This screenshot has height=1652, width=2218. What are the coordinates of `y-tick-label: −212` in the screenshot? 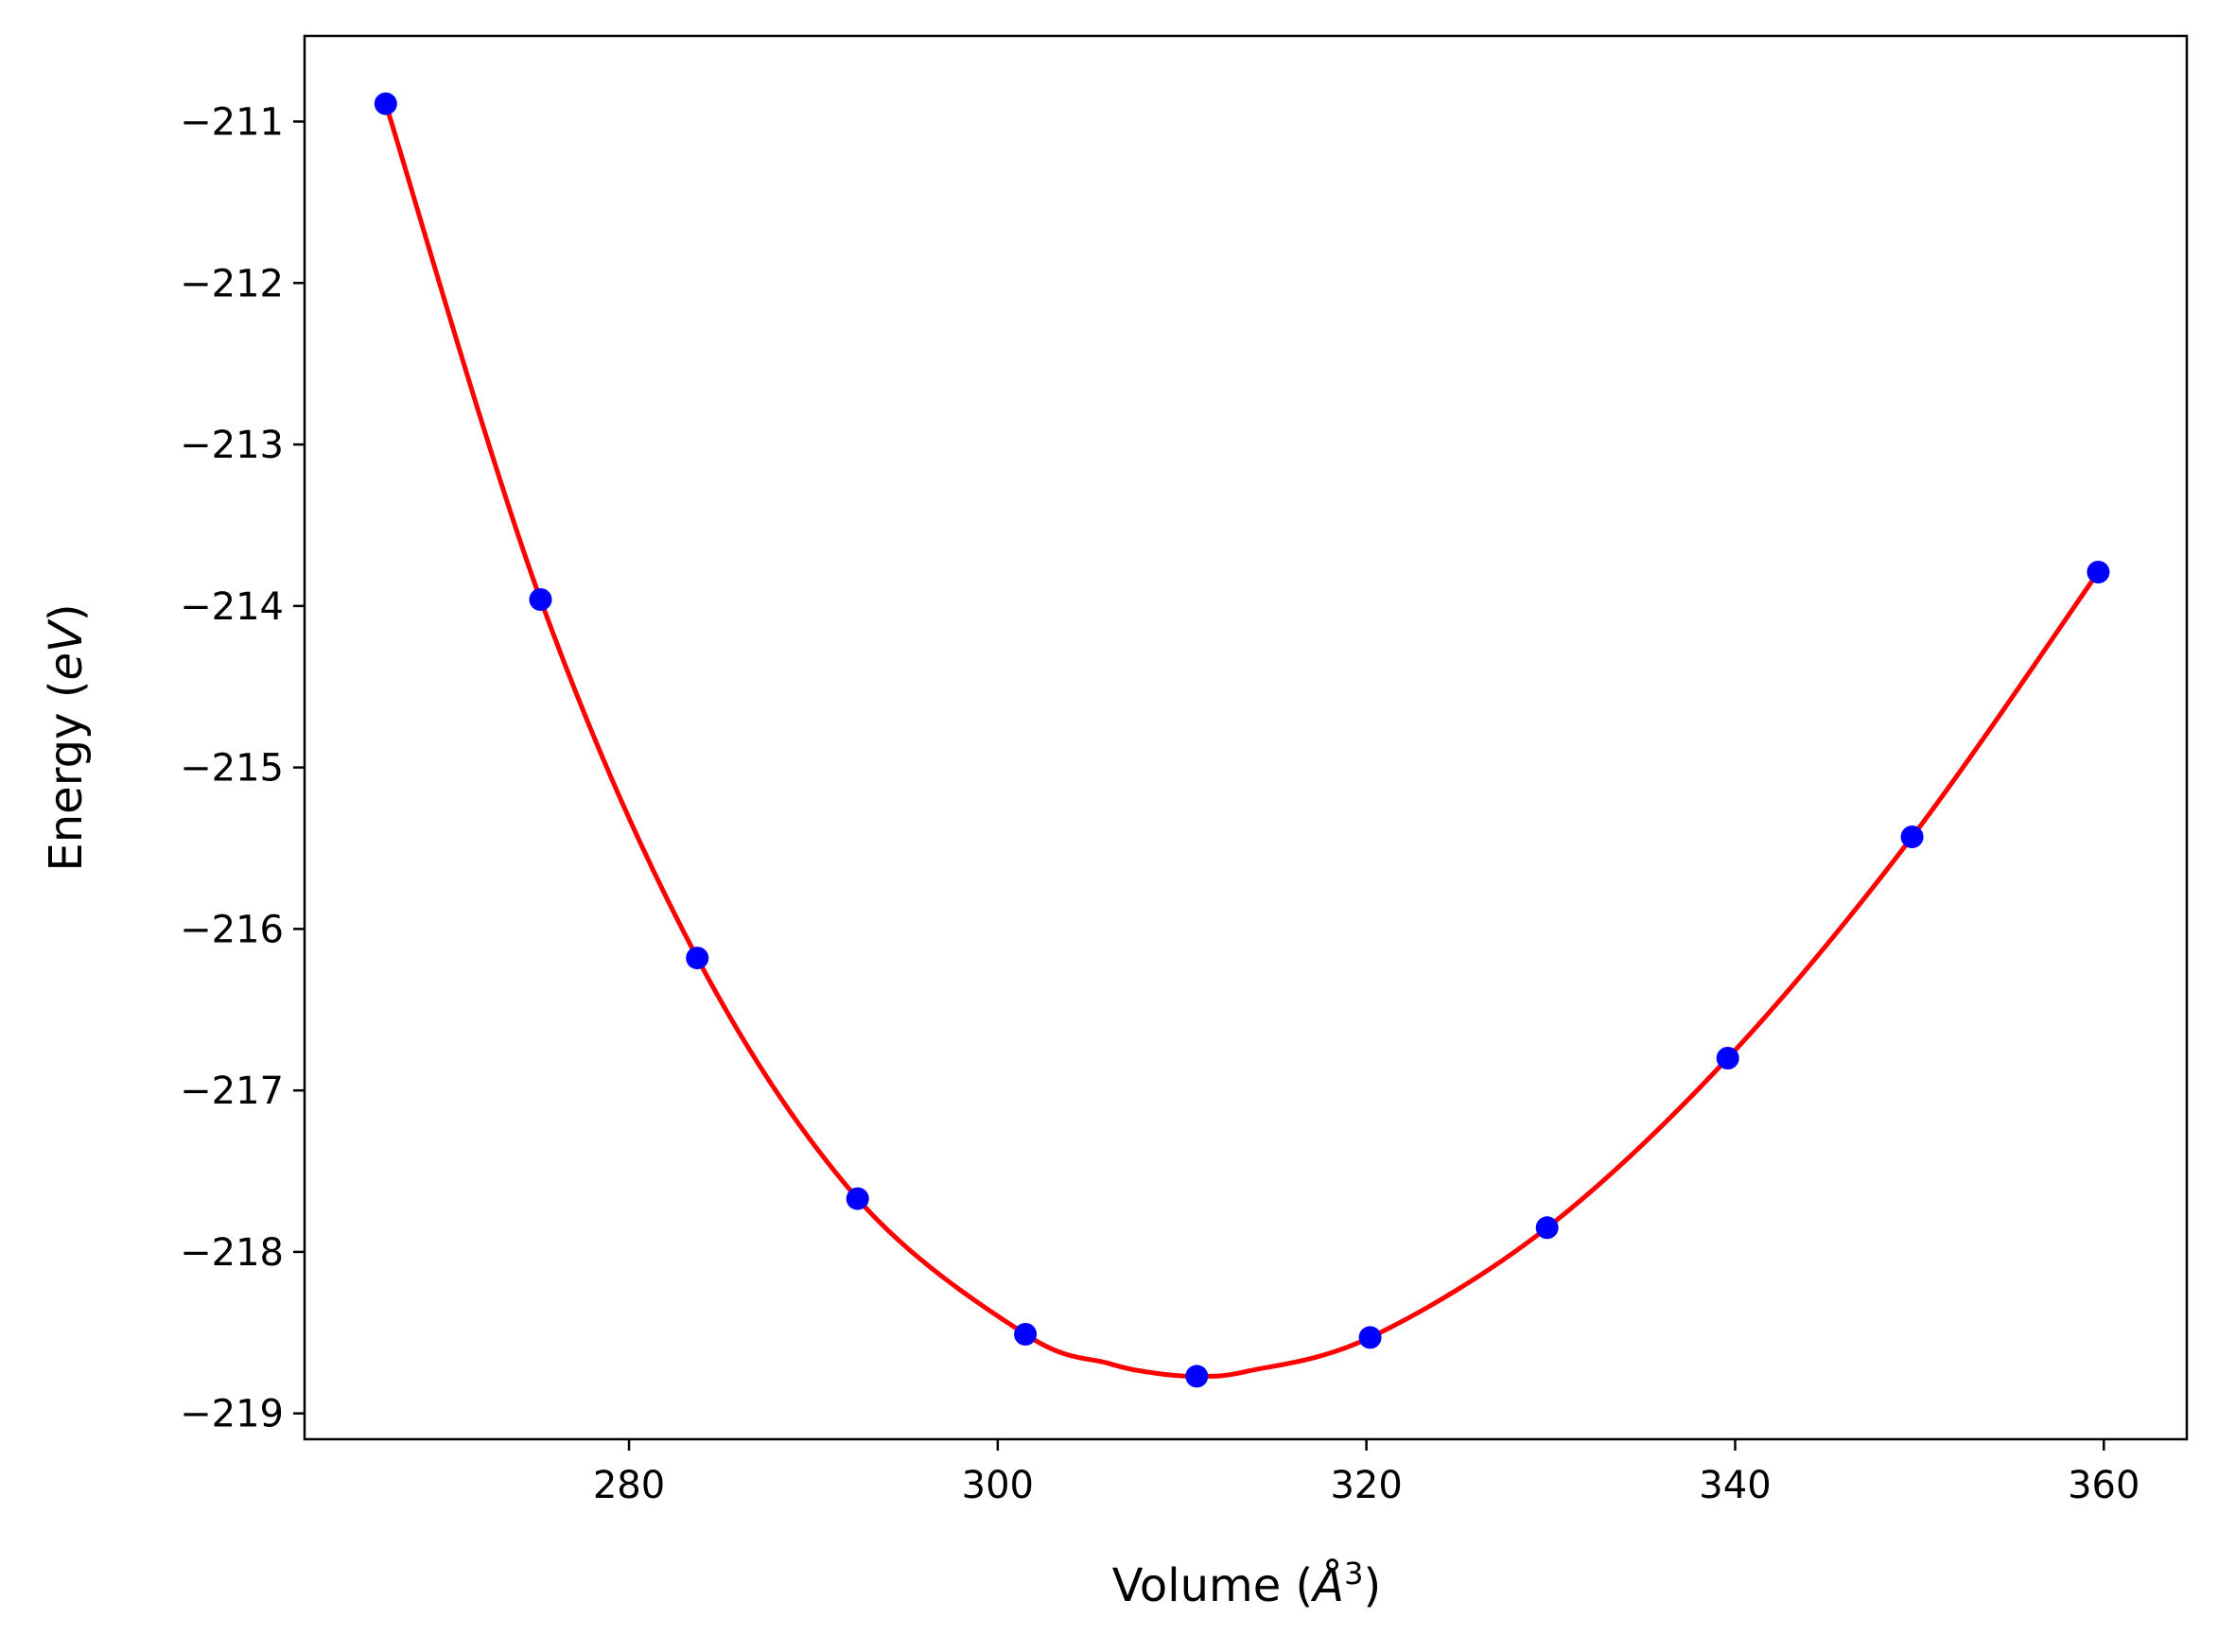 It's located at (232, 284).